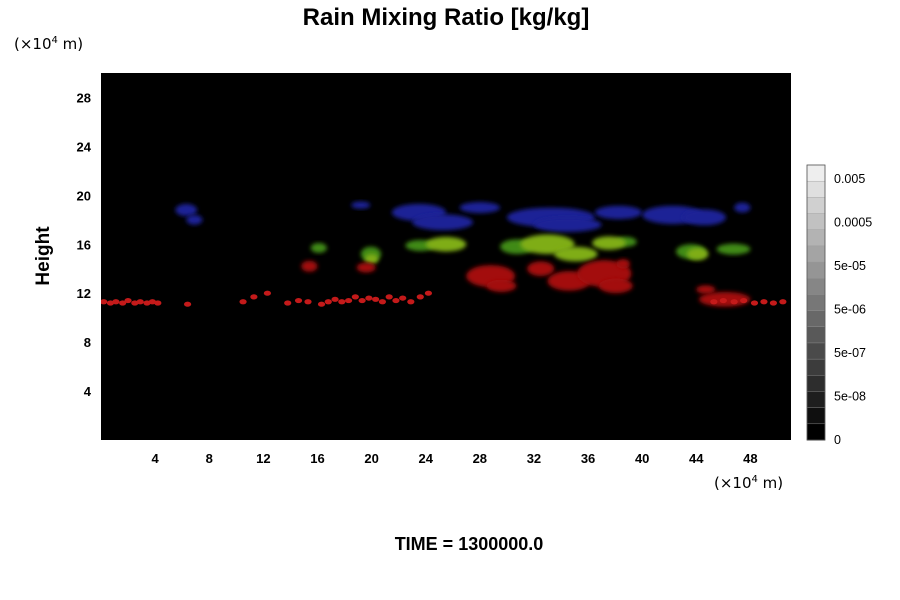  I want to click on colorbar-tick-label: 0, so click(837, 440).